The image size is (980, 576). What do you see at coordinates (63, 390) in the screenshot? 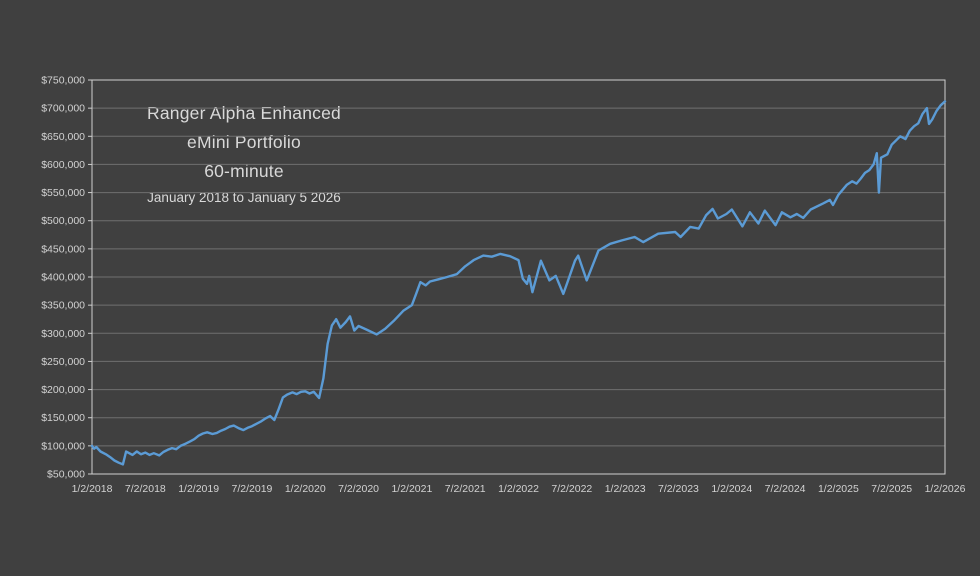
I see `y-axis-label: $200,000` at bounding box center [63, 390].